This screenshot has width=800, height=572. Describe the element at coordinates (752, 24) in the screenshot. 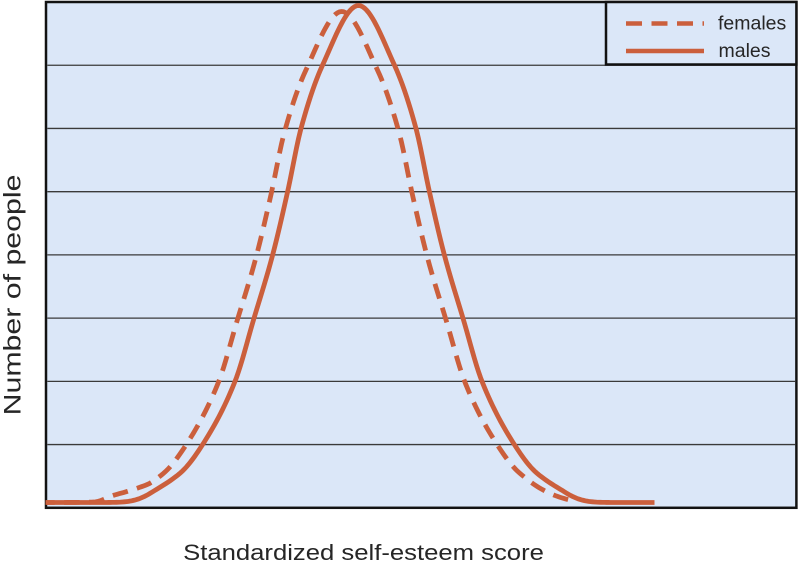

I see `svg-text: females` at that location.